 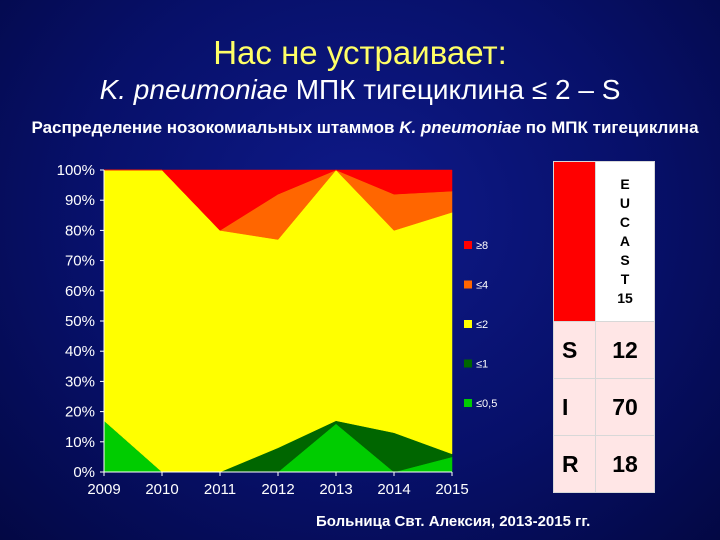 What do you see at coordinates (193, 89) in the screenshot?
I see `organism-name: K. pneumoniae` at bounding box center [193, 89].